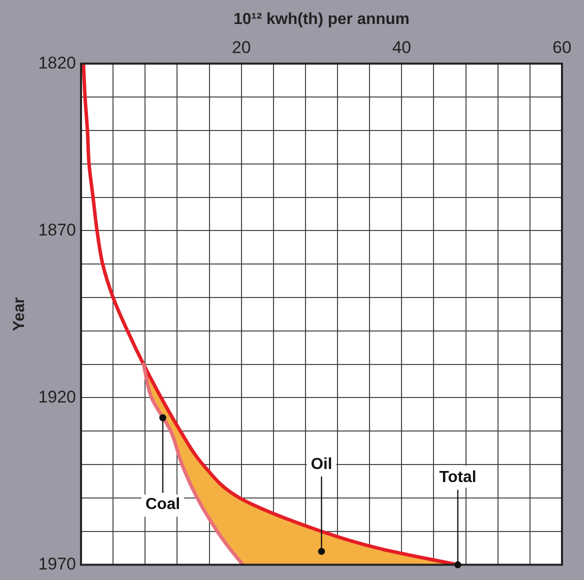  I want to click on y-tick-label: 1920, so click(57, 396).